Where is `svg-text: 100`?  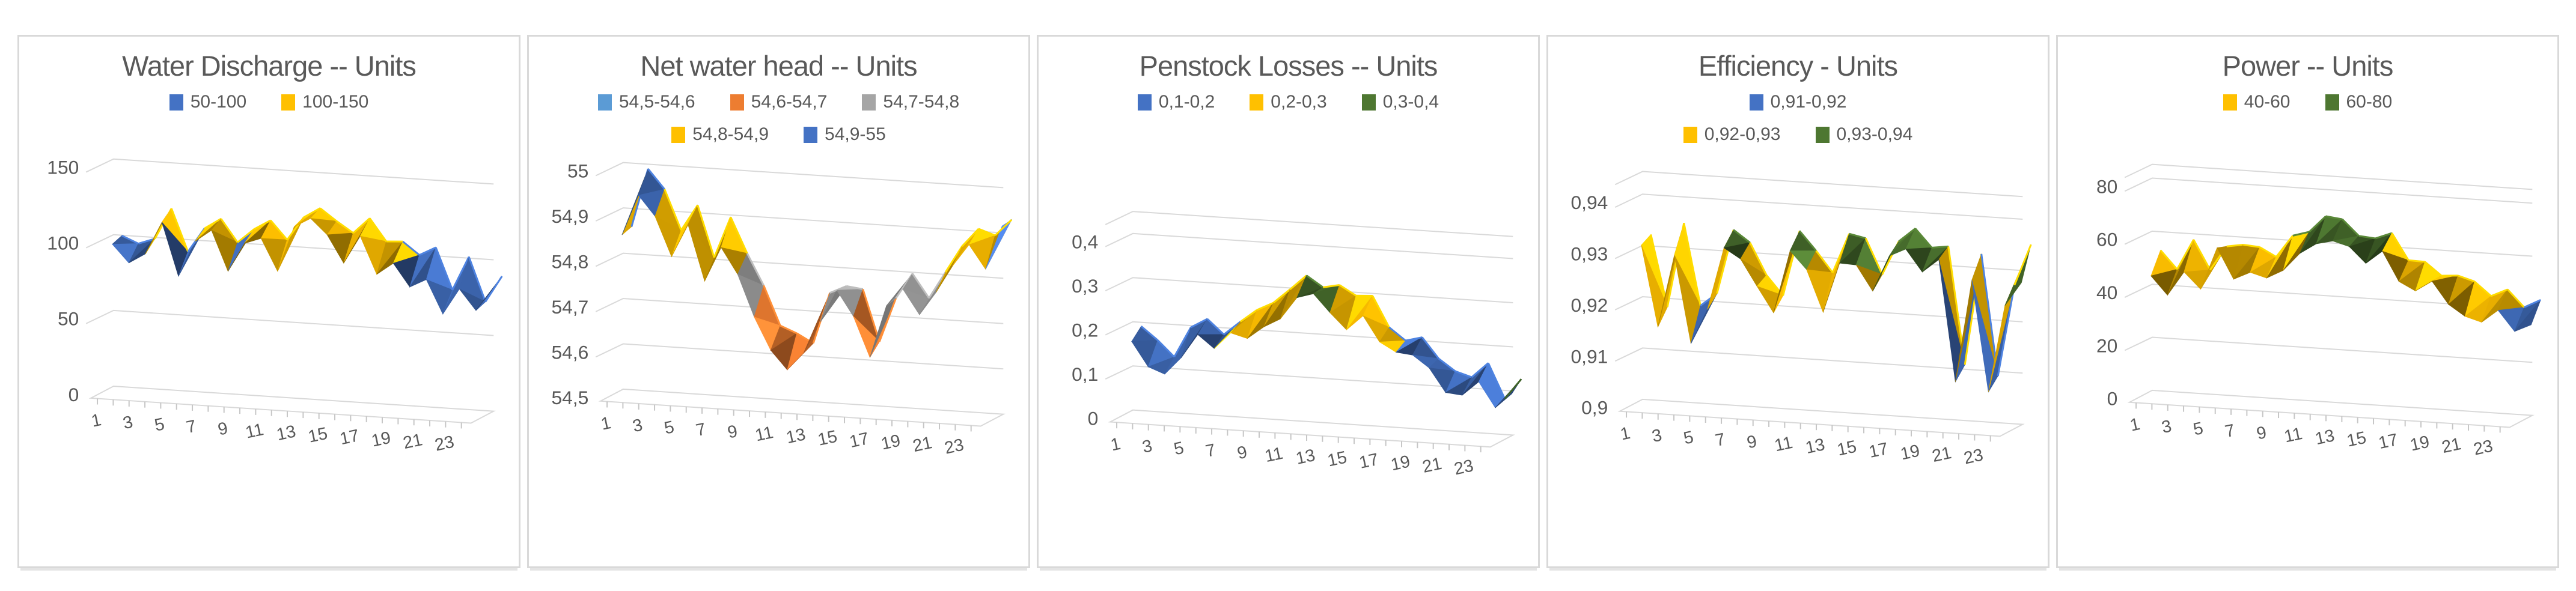 svg-text: 100 is located at coordinates (63, 243).